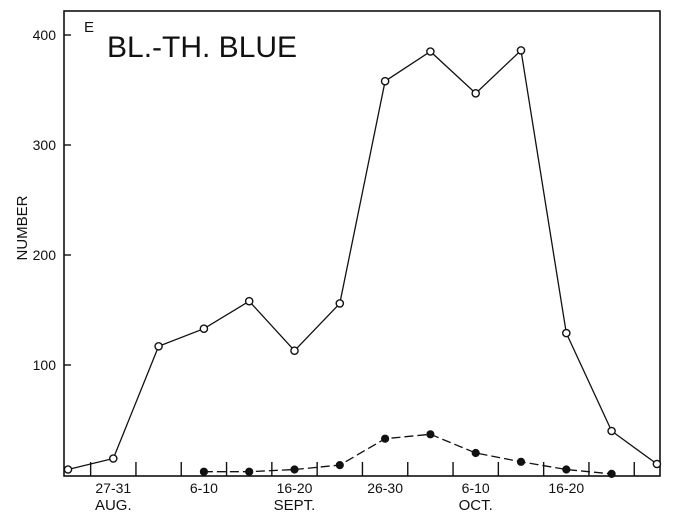 The width and height of the screenshot is (673, 517). Describe the element at coordinates (45, 365) in the screenshot. I see `y-tick-label: 100` at that location.